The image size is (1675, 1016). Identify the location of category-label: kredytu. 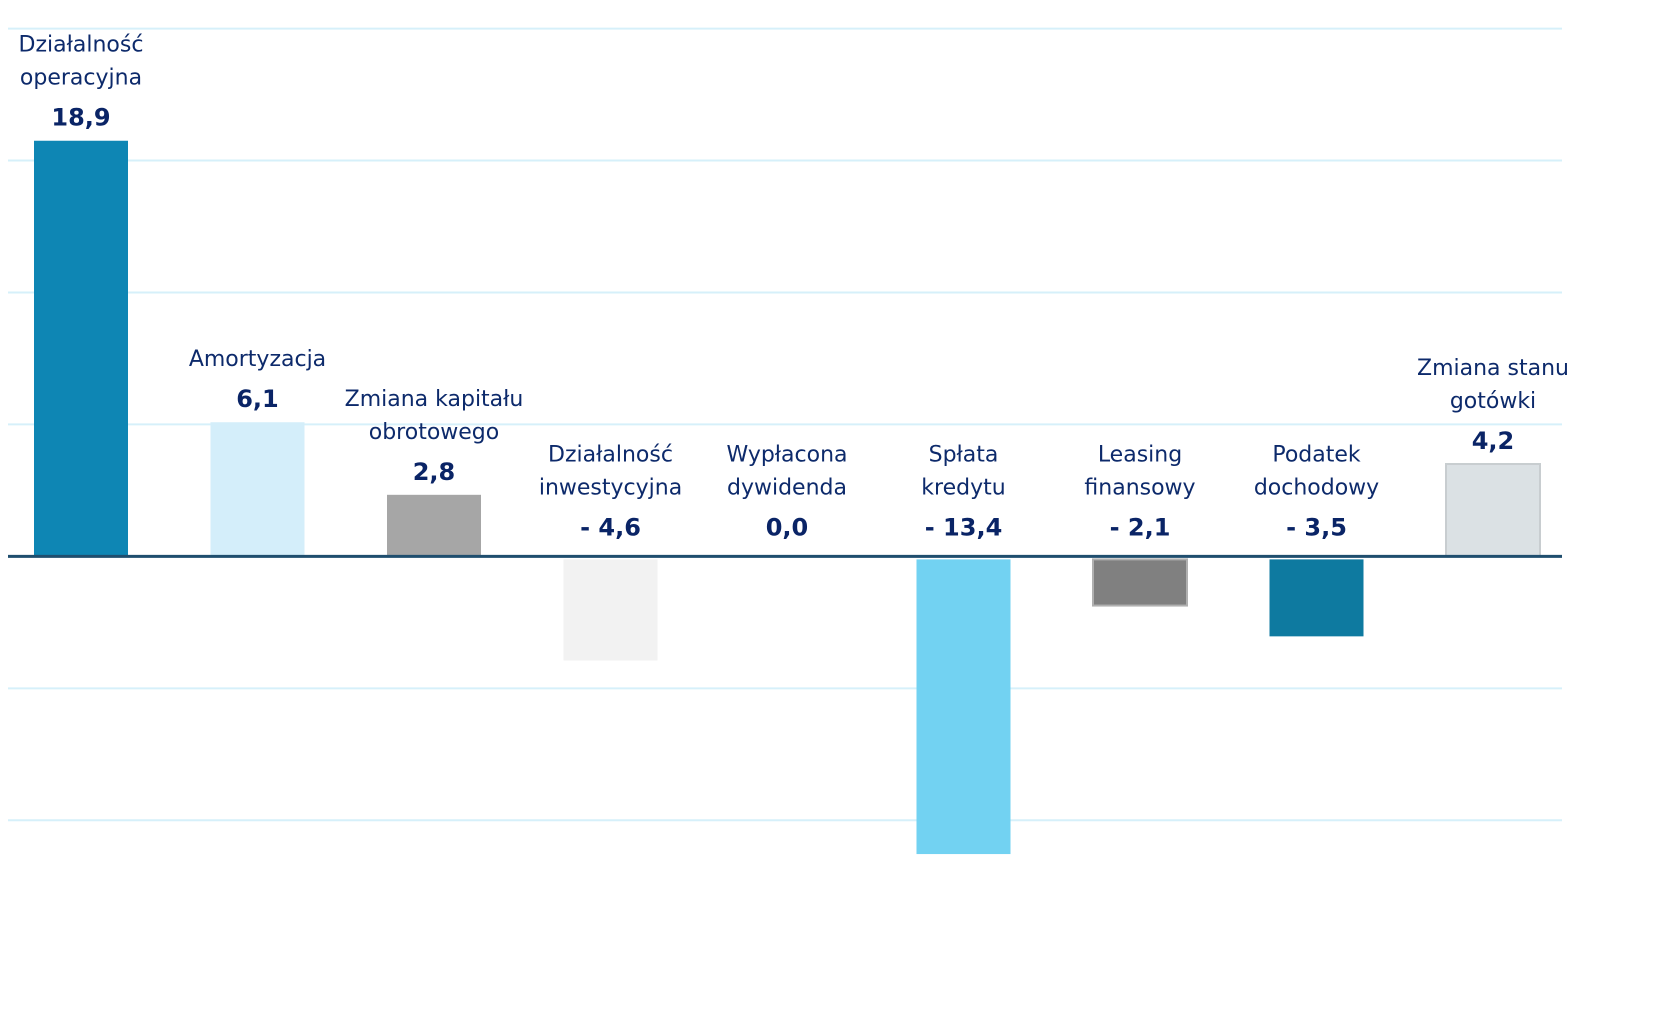
(963, 487).